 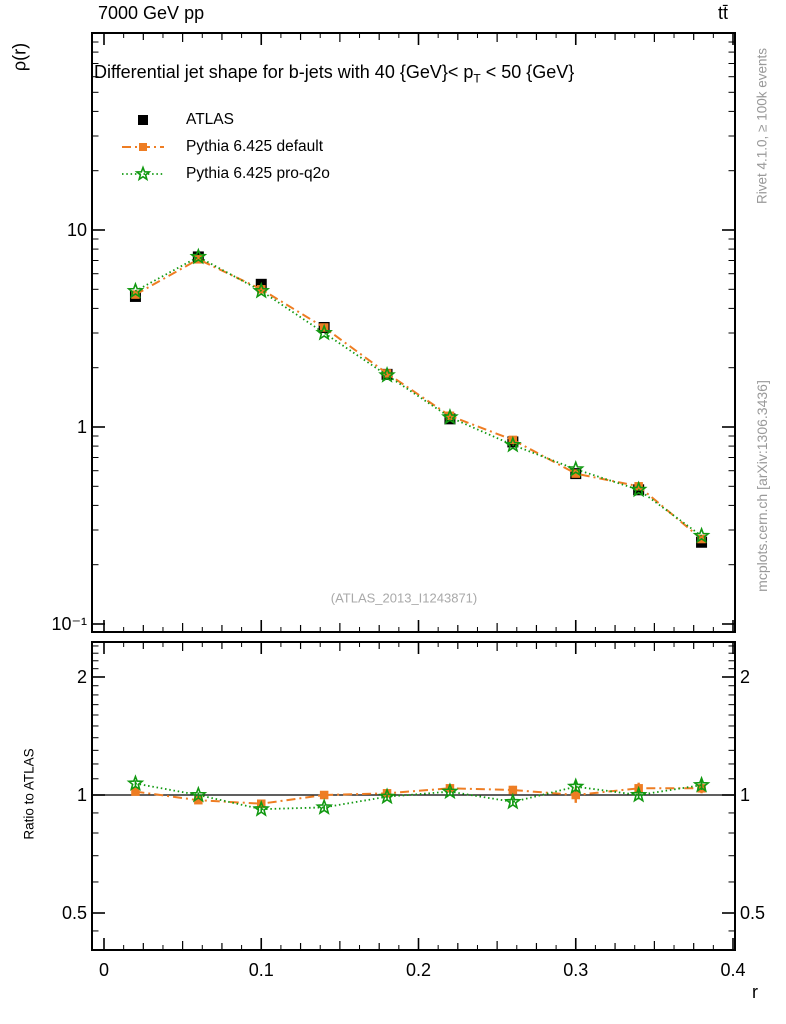 What do you see at coordinates (77, 230) in the screenshot?
I see `svg-text: 10` at bounding box center [77, 230].